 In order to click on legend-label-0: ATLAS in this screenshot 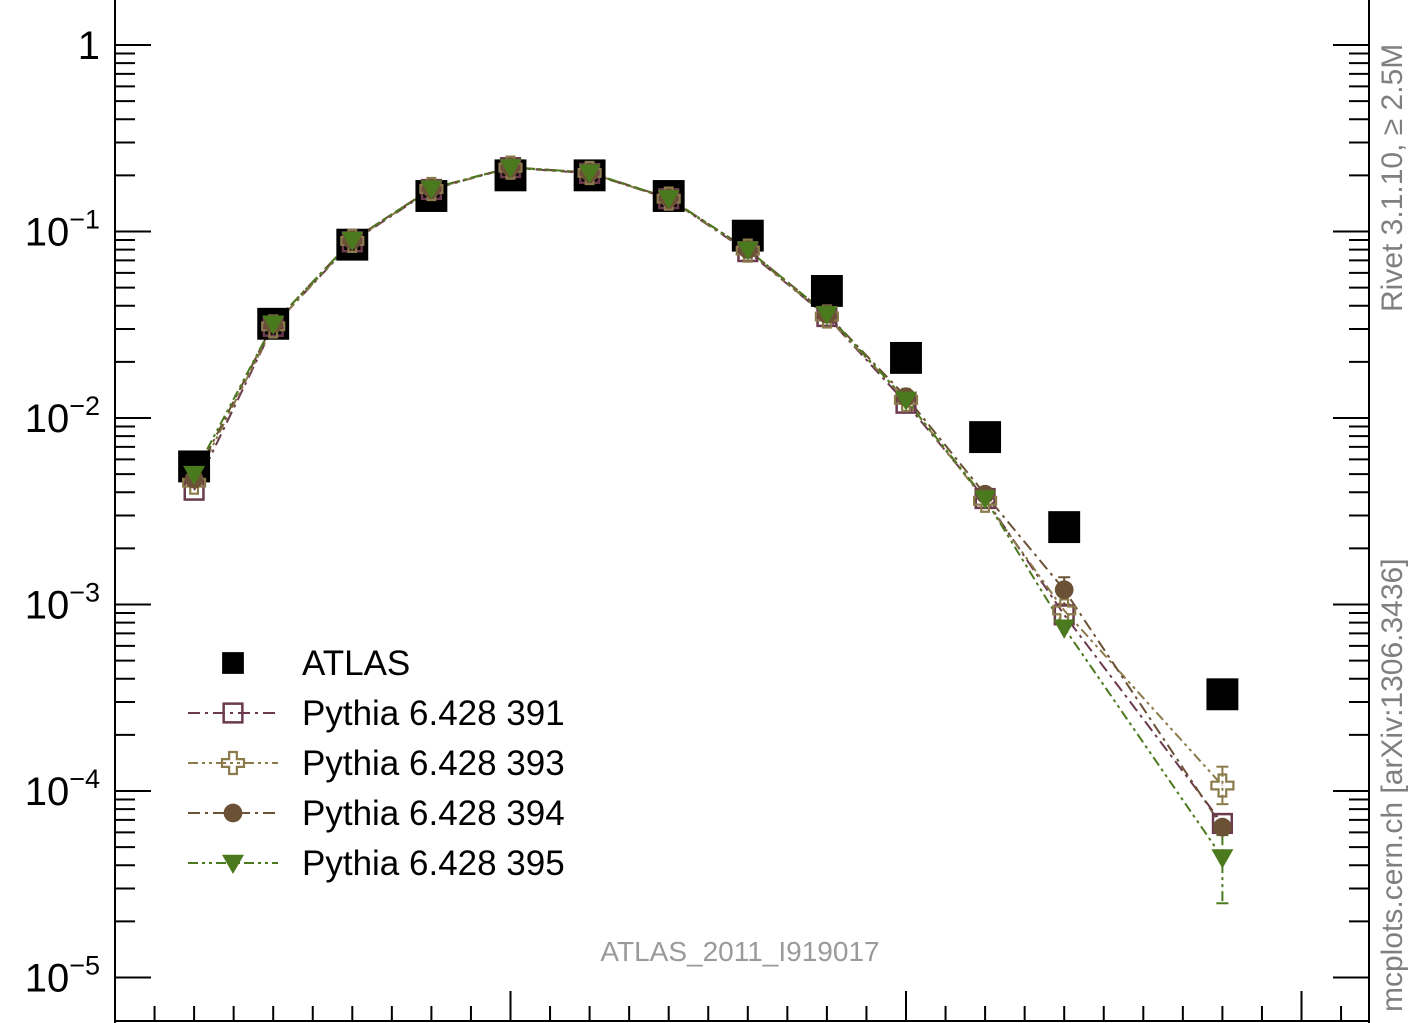, I will do `click(356, 663)`.